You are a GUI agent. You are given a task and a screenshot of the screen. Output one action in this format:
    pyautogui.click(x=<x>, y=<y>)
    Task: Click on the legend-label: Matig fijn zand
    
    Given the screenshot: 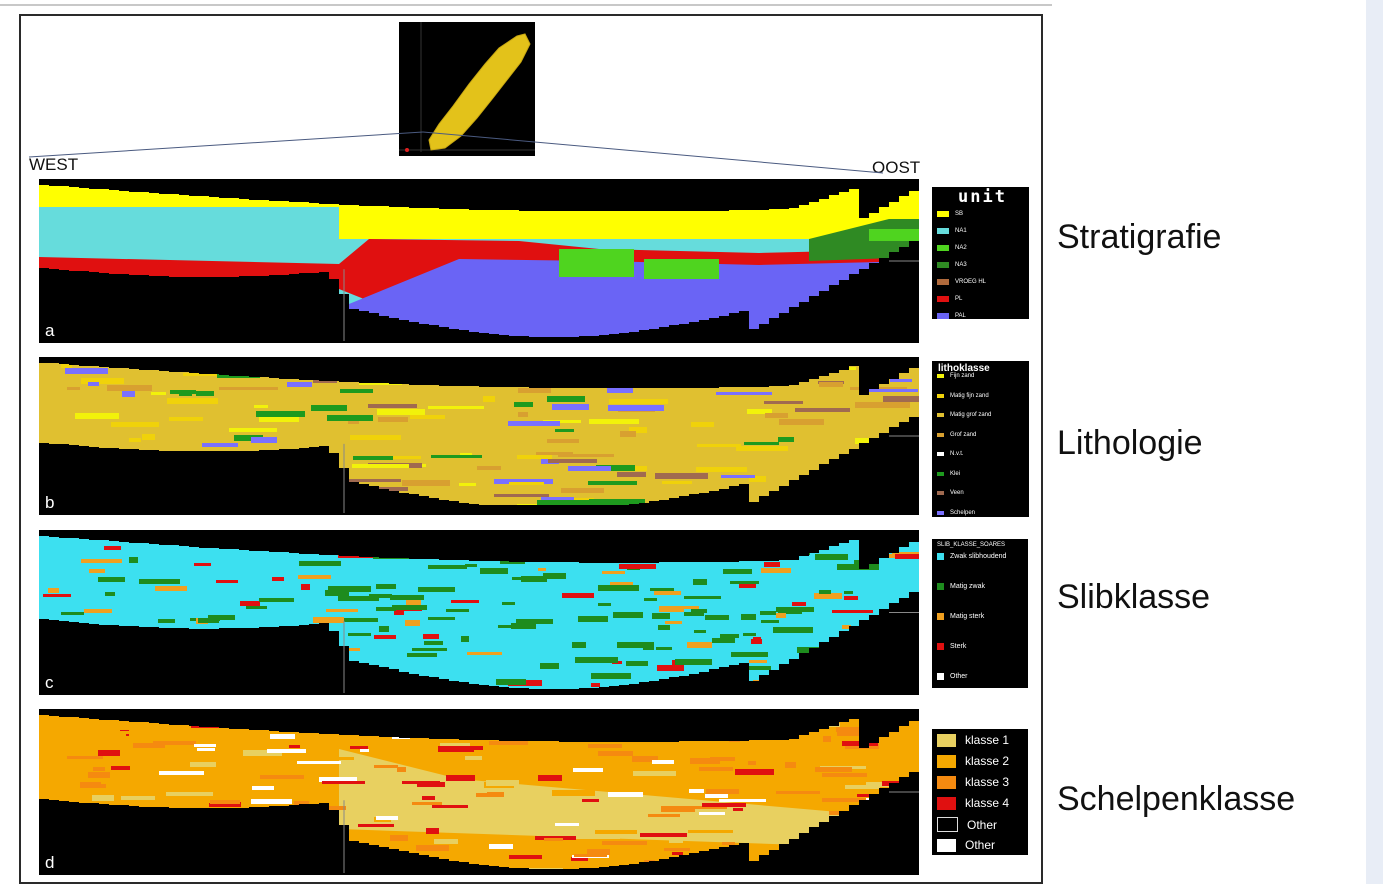 What is the action you would take?
    pyautogui.click(x=969, y=395)
    